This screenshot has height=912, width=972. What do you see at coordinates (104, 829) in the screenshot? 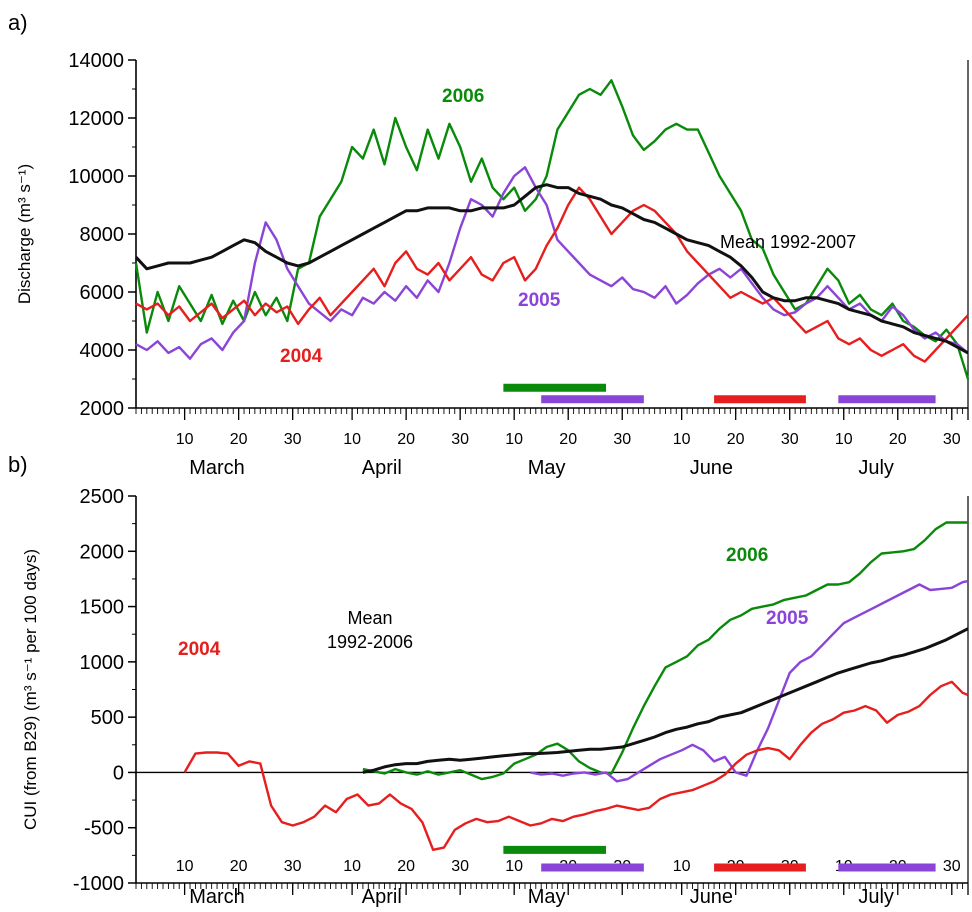
I see `y-tick-label: -500` at bounding box center [104, 829].